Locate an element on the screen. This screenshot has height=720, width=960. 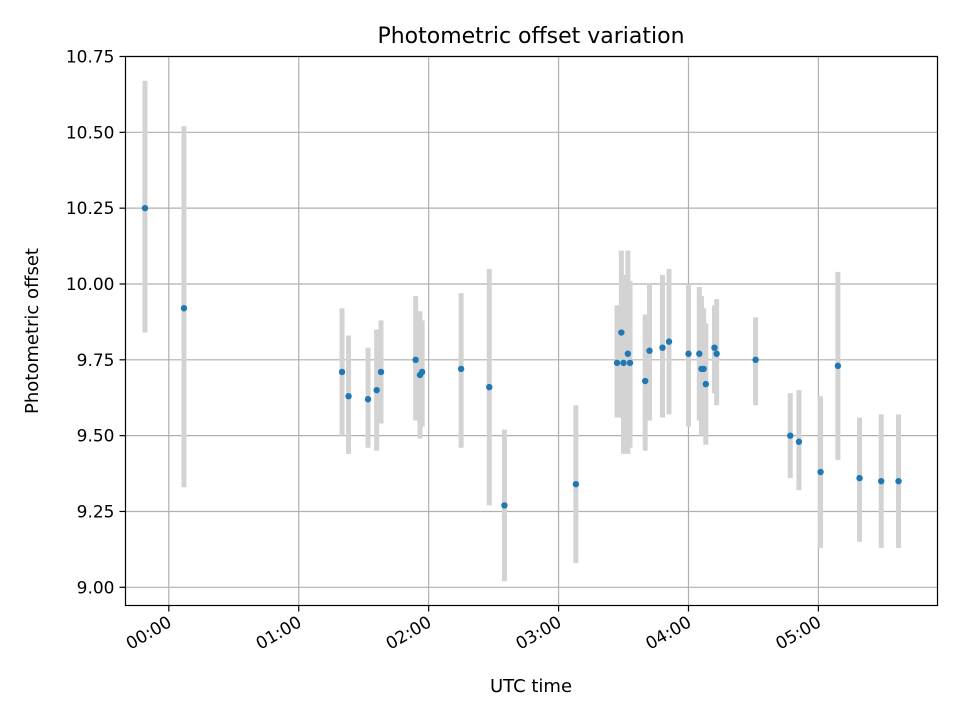
y-tick-label: 10.00 is located at coordinates (90, 285).